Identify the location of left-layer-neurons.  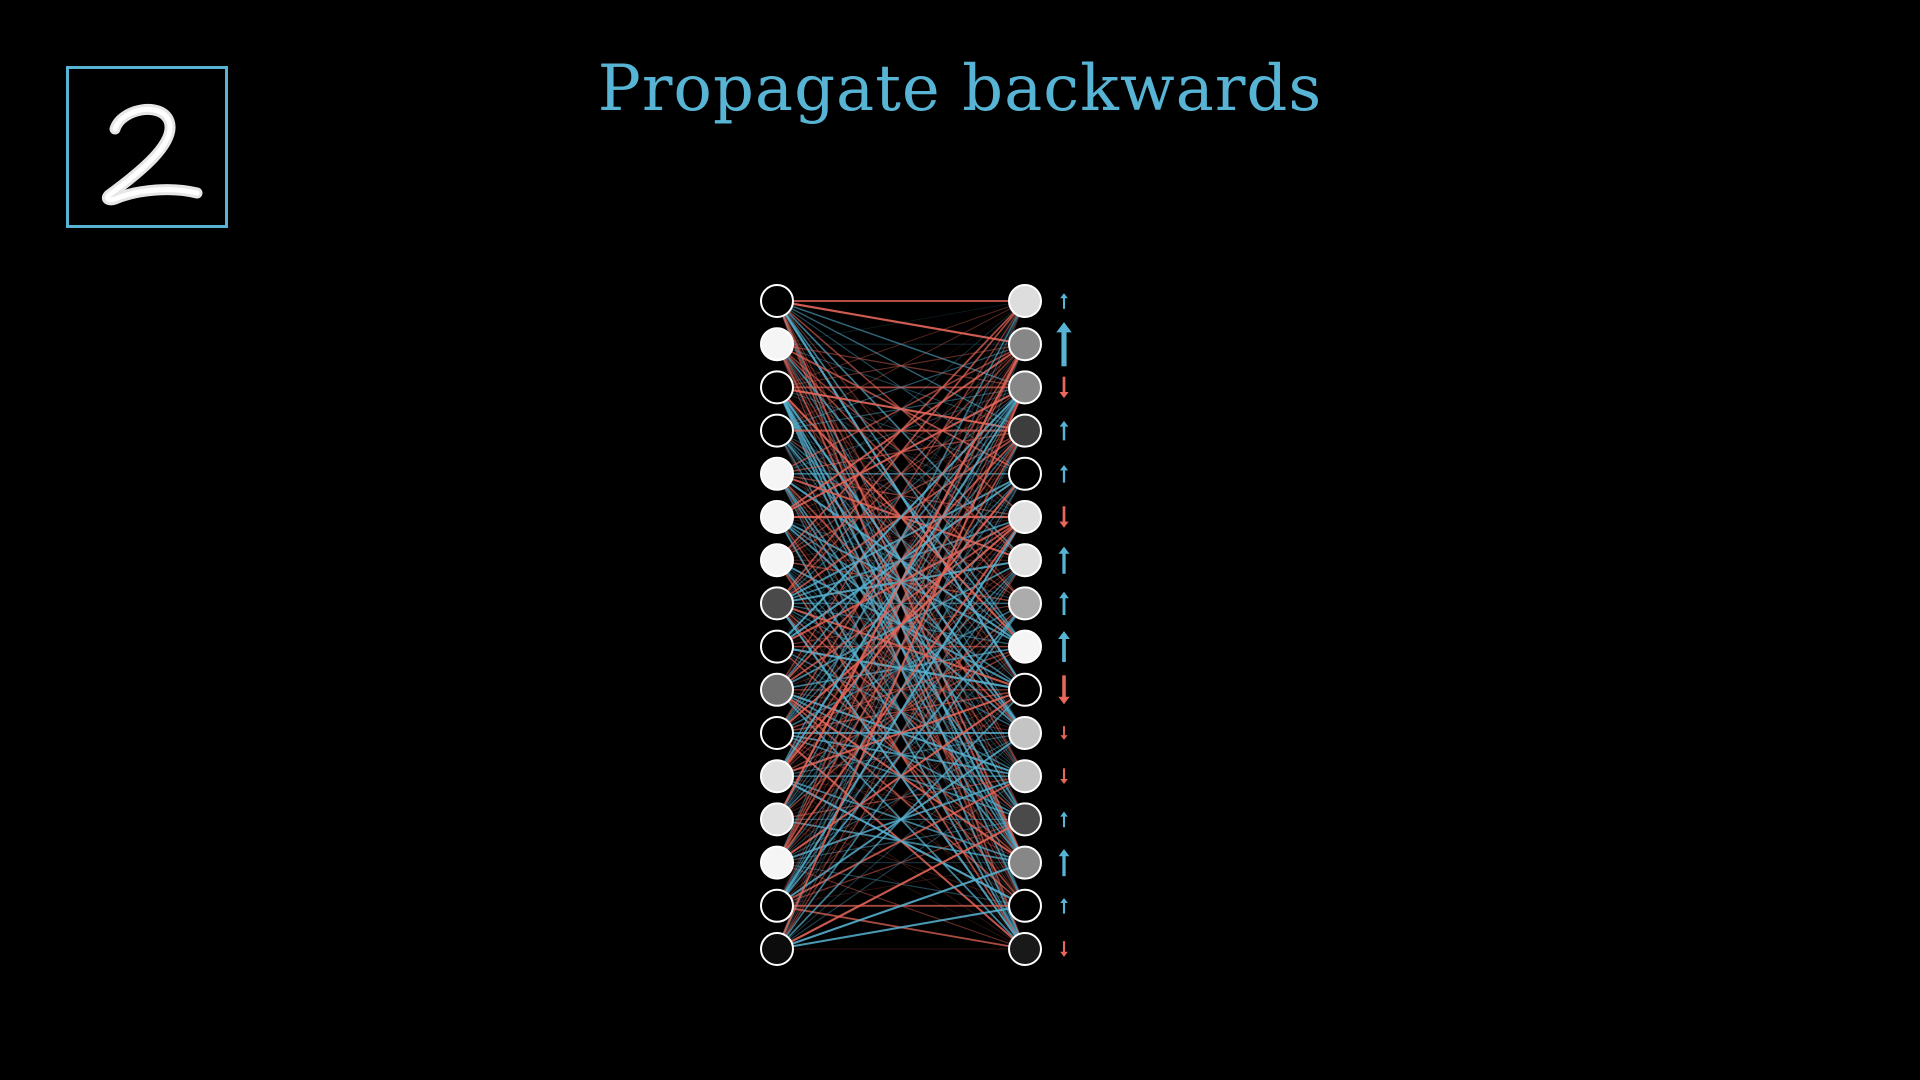
(777, 625).